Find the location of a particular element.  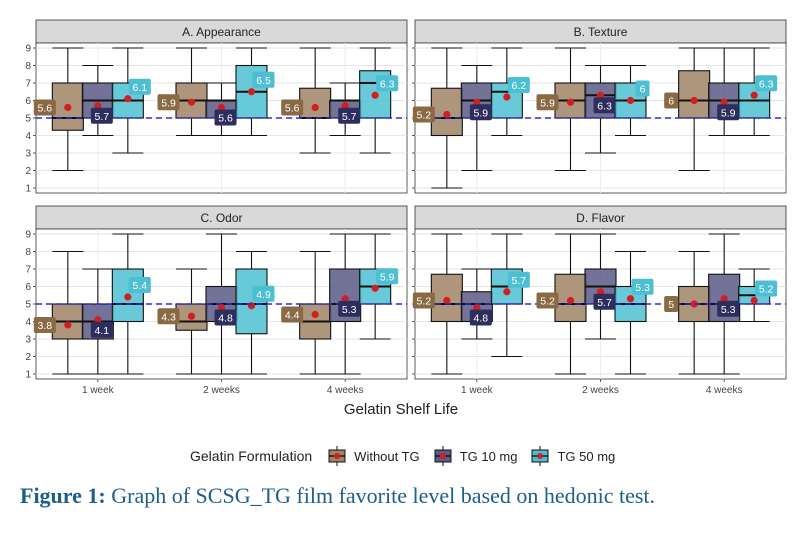

panel-a-appearance-tg-50-mg-1-week-mean-label: 6.1 is located at coordinates (140, 88).